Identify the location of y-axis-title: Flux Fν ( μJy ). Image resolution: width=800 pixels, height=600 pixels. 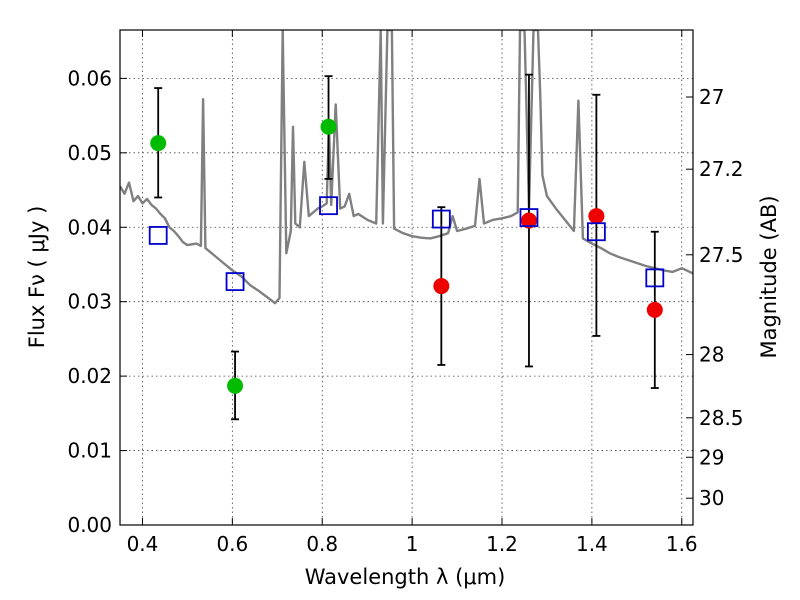
(37, 277).